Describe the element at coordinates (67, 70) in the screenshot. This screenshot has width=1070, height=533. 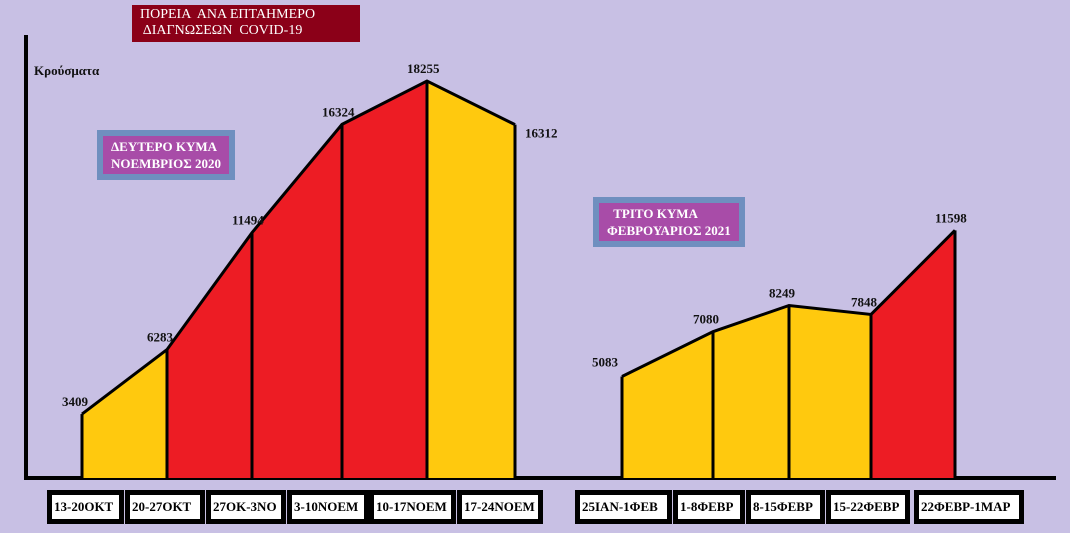
I see `y-axis-label: Κρούσματα` at that location.